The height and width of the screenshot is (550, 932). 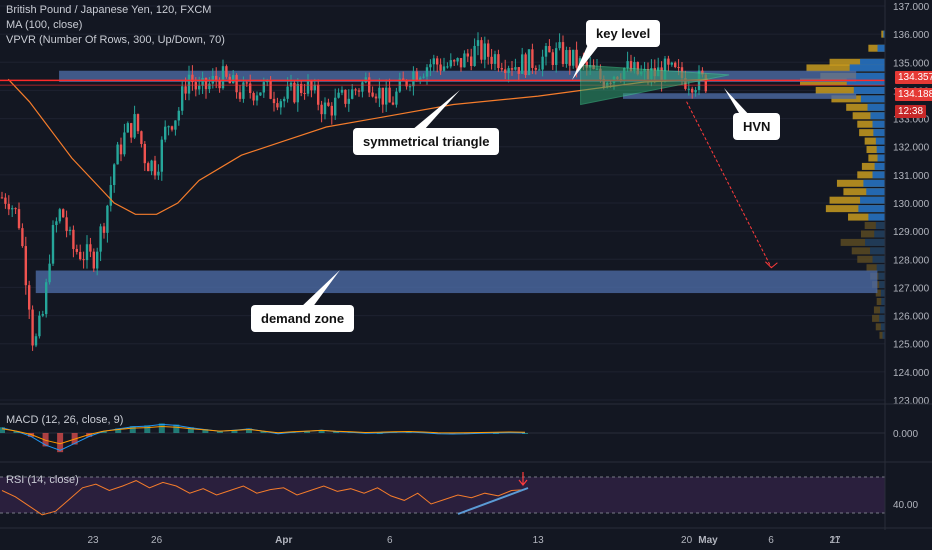 What do you see at coordinates (109, 10) in the screenshot?
I see `symbol-title: British Pound / Japanese Yen, 120, FXCM` at bounding box center [109, 10].